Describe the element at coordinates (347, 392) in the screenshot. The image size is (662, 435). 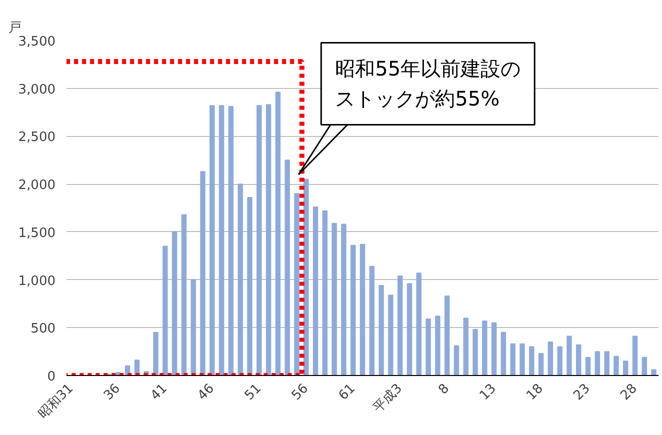
I see `x-tick-label: 61` at that location.